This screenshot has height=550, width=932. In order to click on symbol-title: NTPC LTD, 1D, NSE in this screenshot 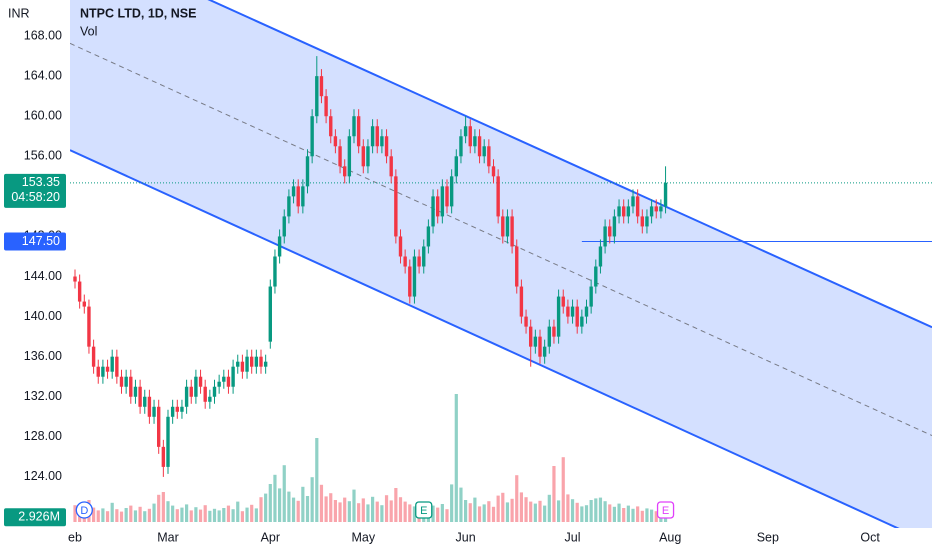, I will do `click(138, 13)`.